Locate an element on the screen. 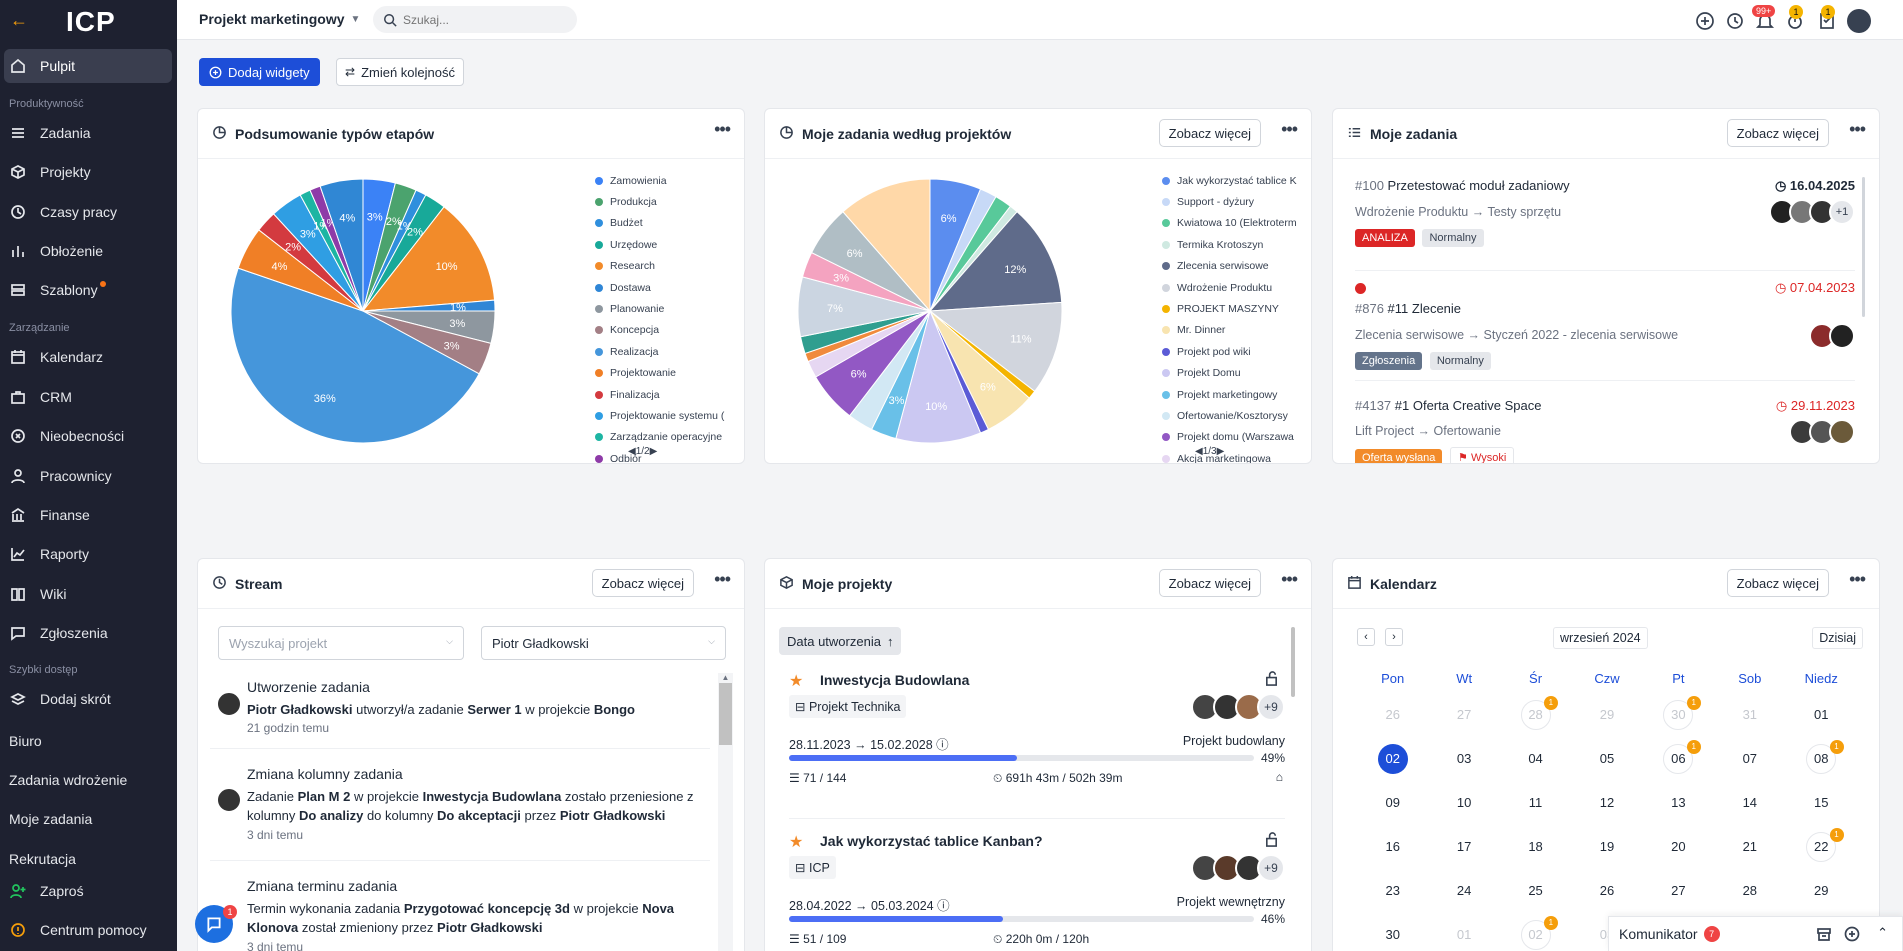 The image size is (1903, 951). archive-icon is located at coordinates (1824, 935).